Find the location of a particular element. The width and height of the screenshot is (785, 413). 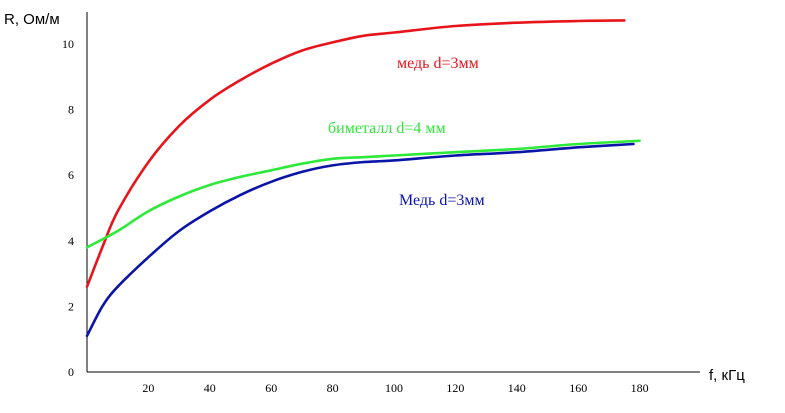

y-tick-label: 0 is located at coordinates (71, 372).